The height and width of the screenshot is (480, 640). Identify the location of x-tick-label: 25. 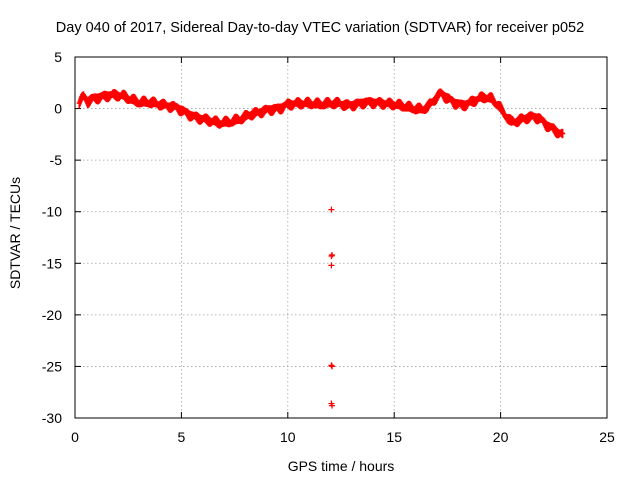
(607, 437).